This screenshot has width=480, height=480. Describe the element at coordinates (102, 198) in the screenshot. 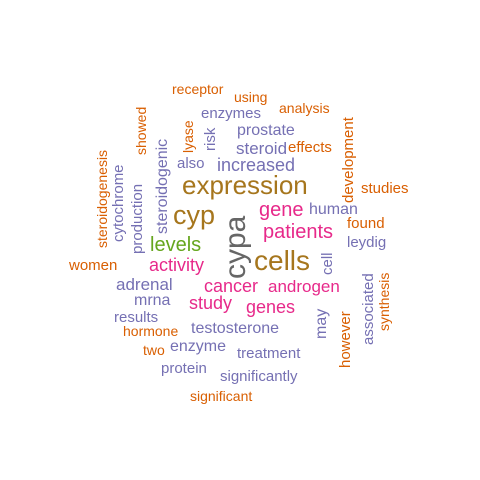

I see `word-steroidogenesis: steroidogenesis` at that location.